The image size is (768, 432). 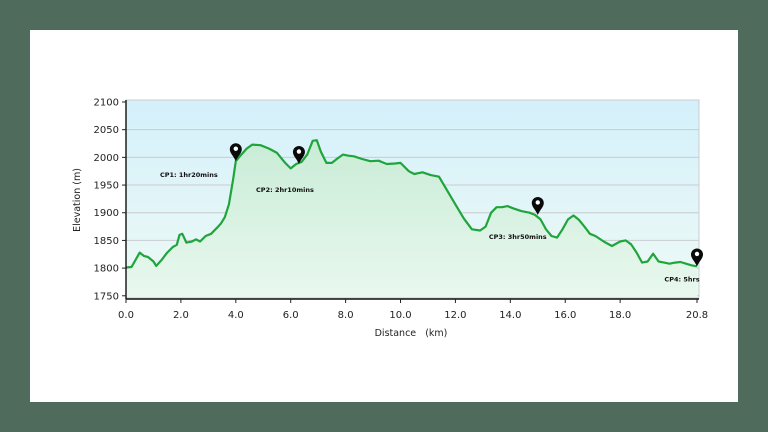 I want to click on x-tick-label: 6.0, so click(x=291, y=315).